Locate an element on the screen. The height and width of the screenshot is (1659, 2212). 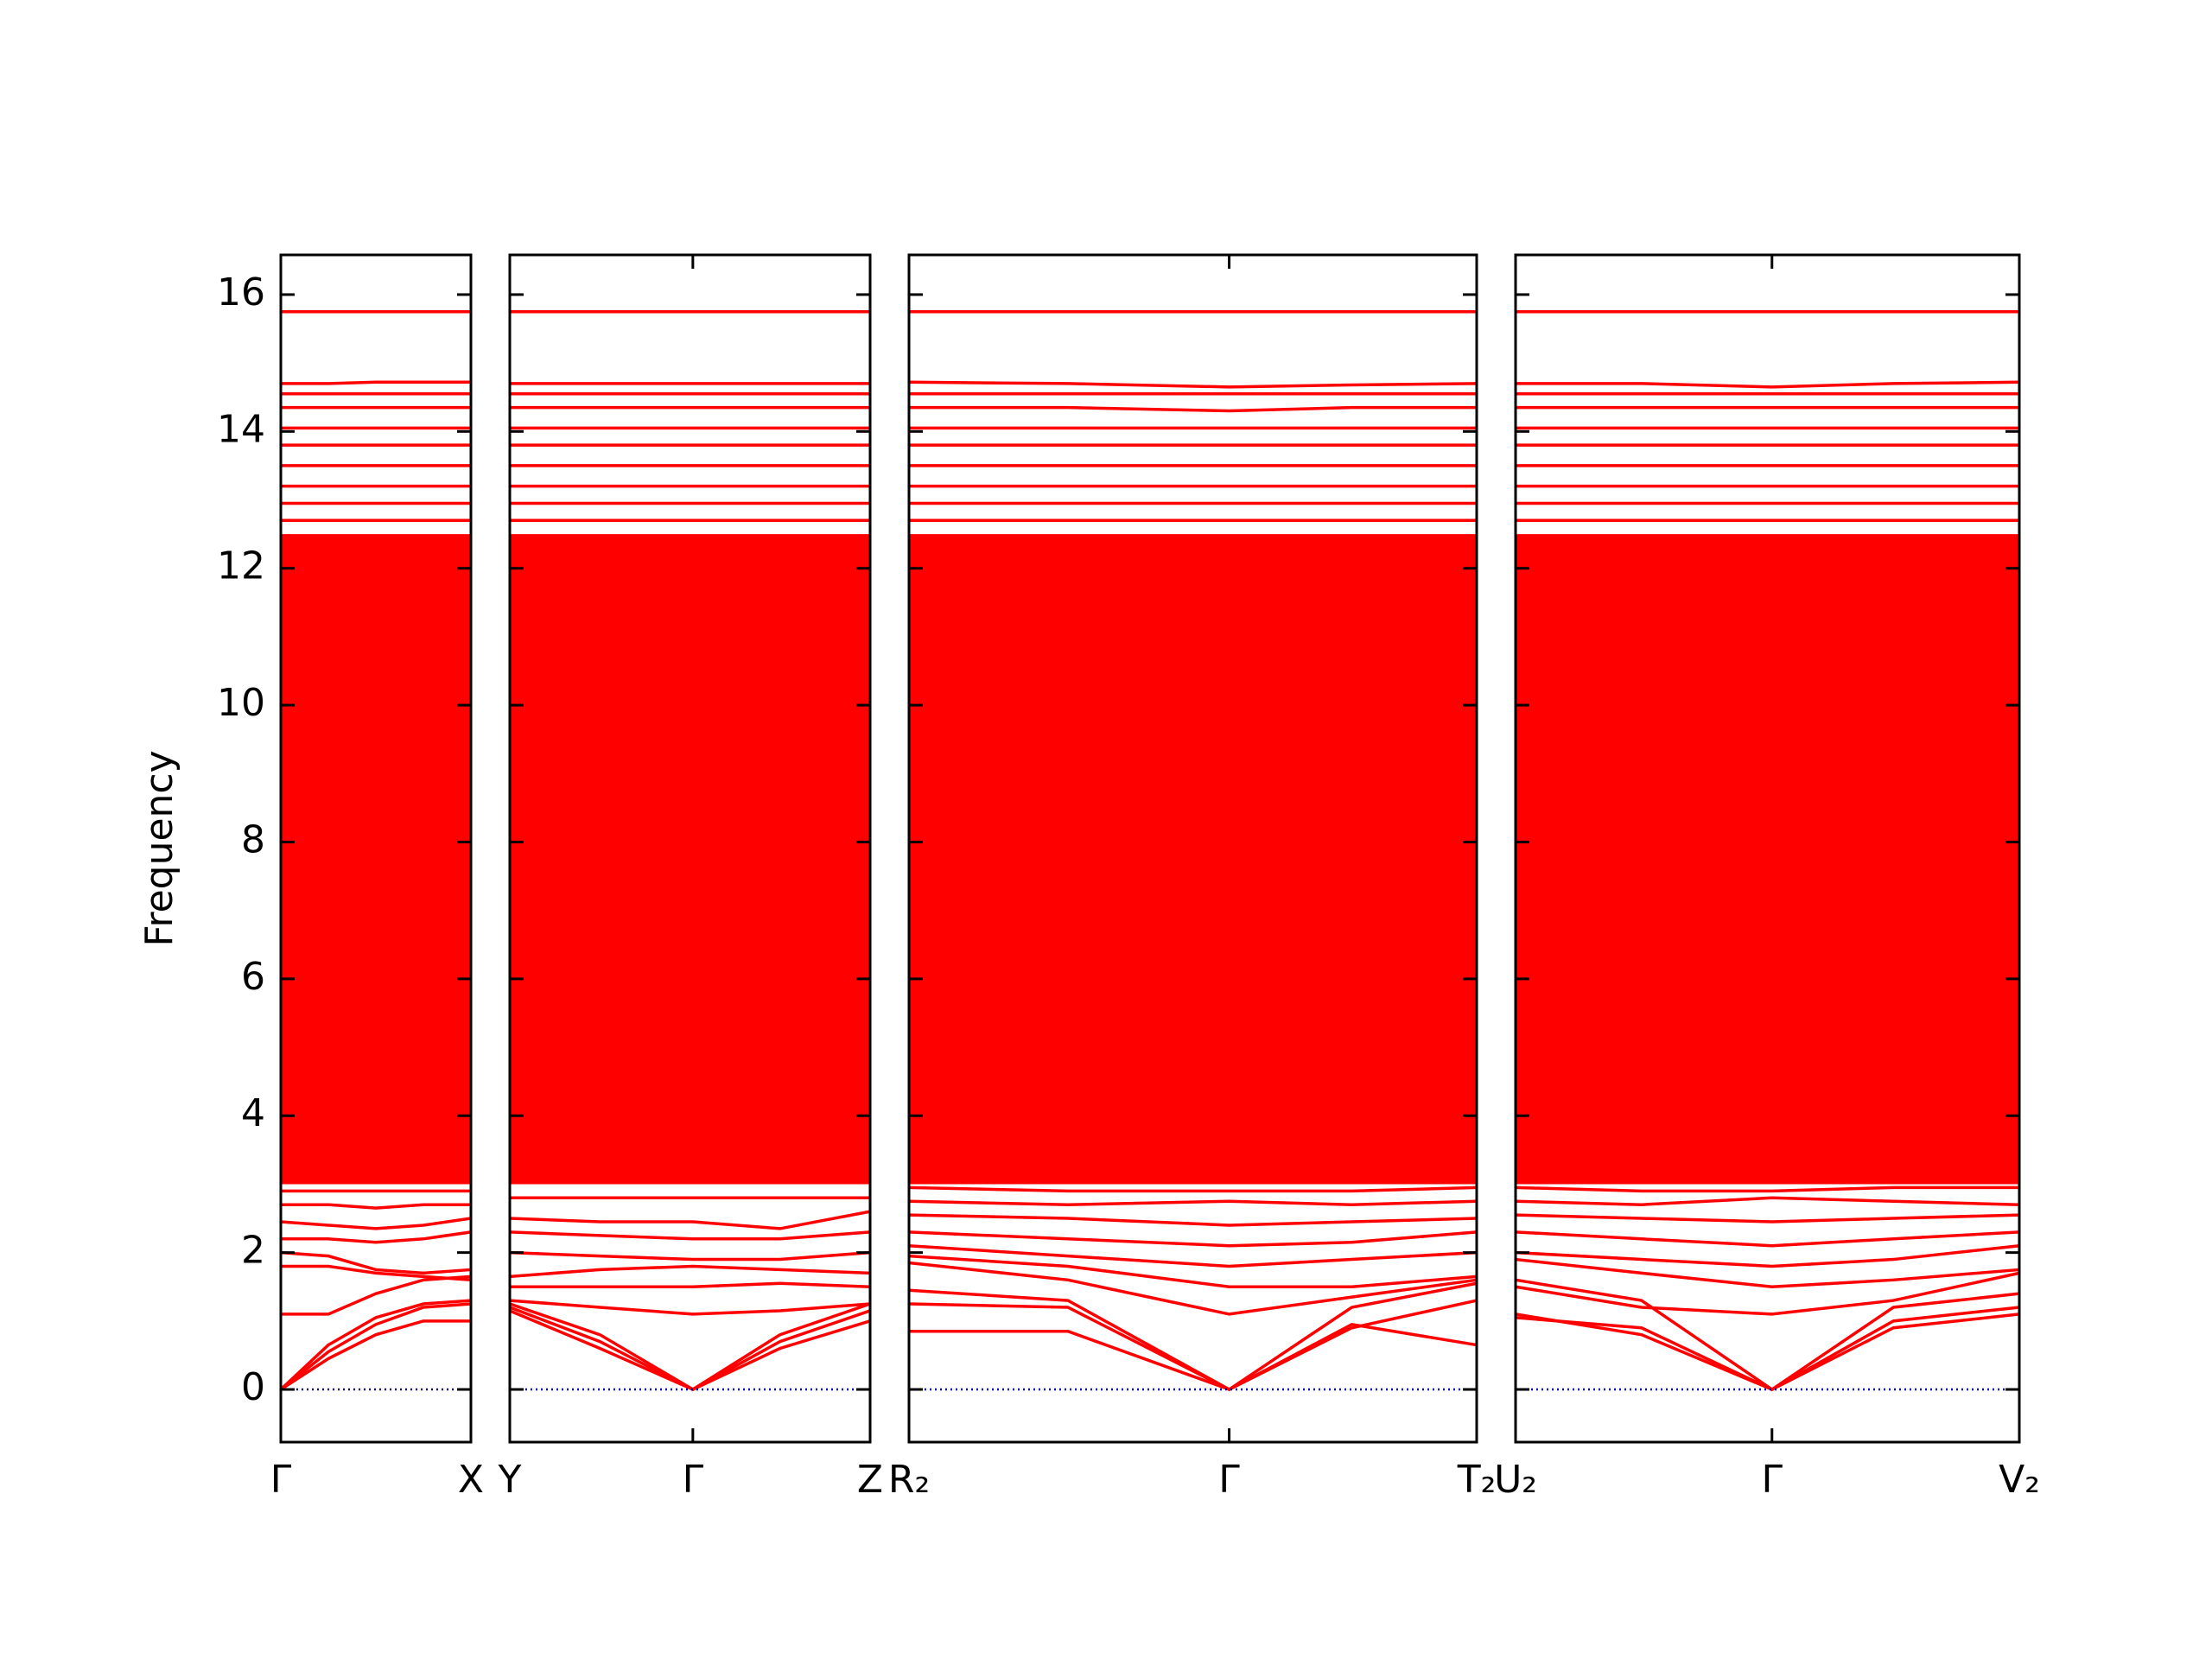
y-tick-label: 16 is located at coordinates (241, 292).